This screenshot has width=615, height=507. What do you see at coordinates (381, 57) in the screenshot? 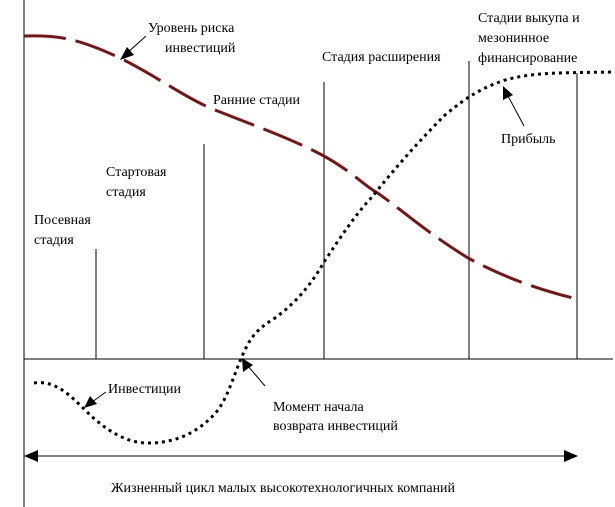
I see `stage-label-expansion: Стадия расширения` at bounding box center [381, 57].